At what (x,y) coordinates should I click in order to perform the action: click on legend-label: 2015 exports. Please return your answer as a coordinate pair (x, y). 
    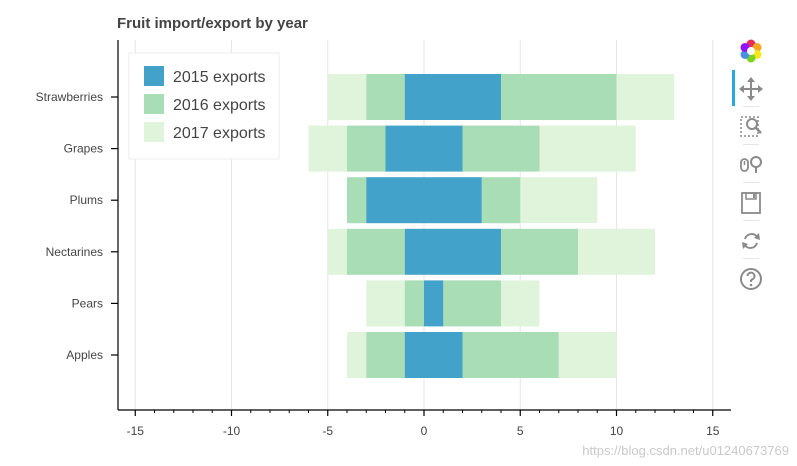
    Looking at the image, I should click on (219, 77).